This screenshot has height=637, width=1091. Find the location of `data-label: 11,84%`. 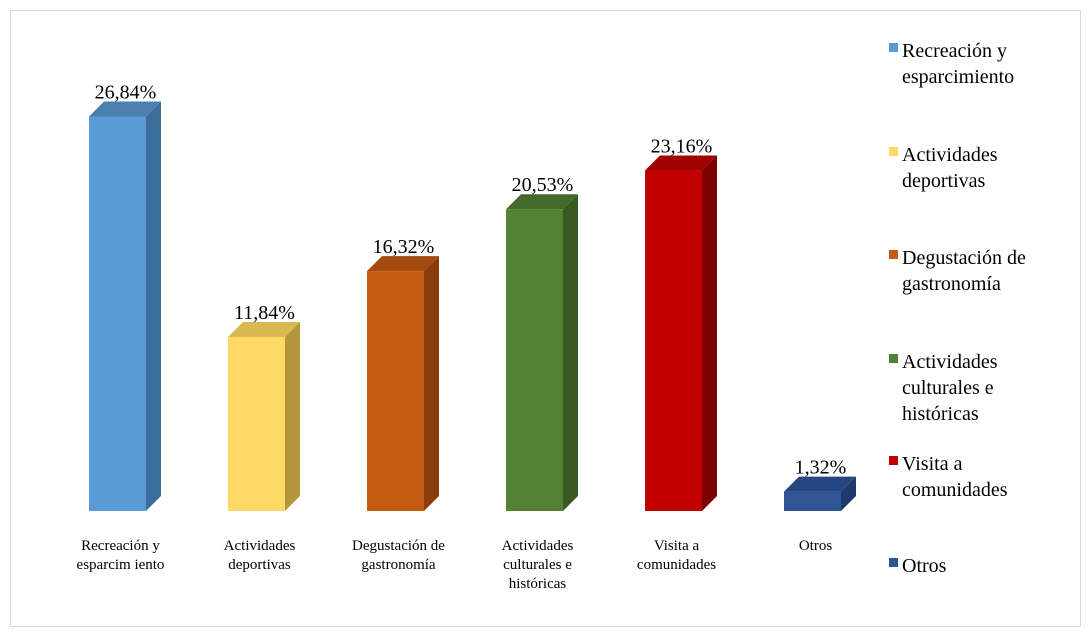

data-label: 11,84% is located at coordinates (264, 313).